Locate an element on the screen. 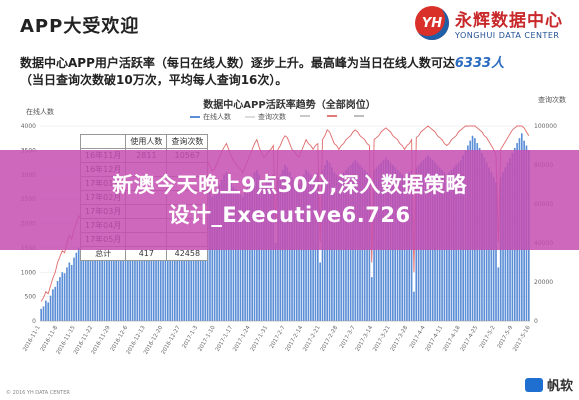 This screenshot has height=400, width=579. chart-title: 数据中心APP活跃率趋势（全部岗位） is located at coordinates (289, 105).